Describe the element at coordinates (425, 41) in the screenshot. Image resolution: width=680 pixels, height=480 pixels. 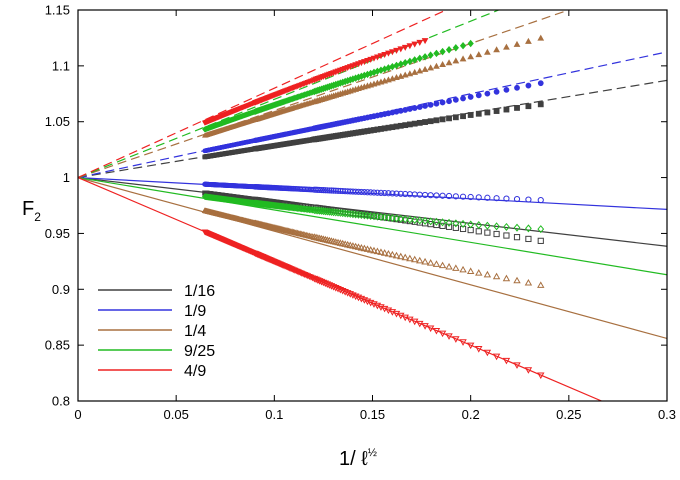
I see `series-4-9-upper-point` at that location.